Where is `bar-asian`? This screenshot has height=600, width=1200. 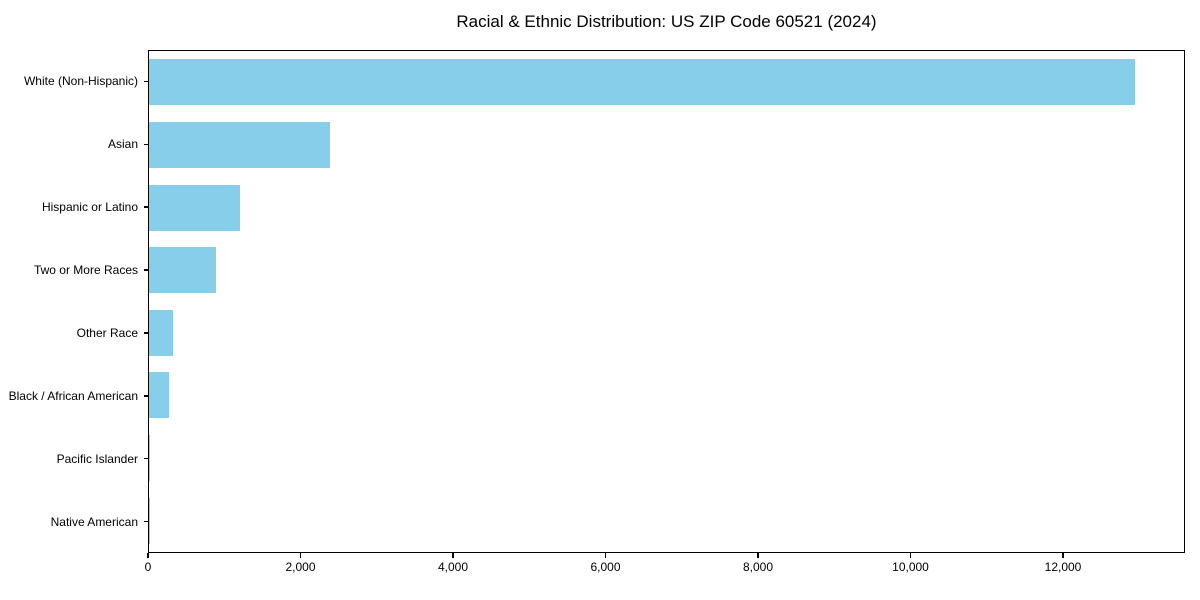 bar-asian is located at coordinates (240, 144).